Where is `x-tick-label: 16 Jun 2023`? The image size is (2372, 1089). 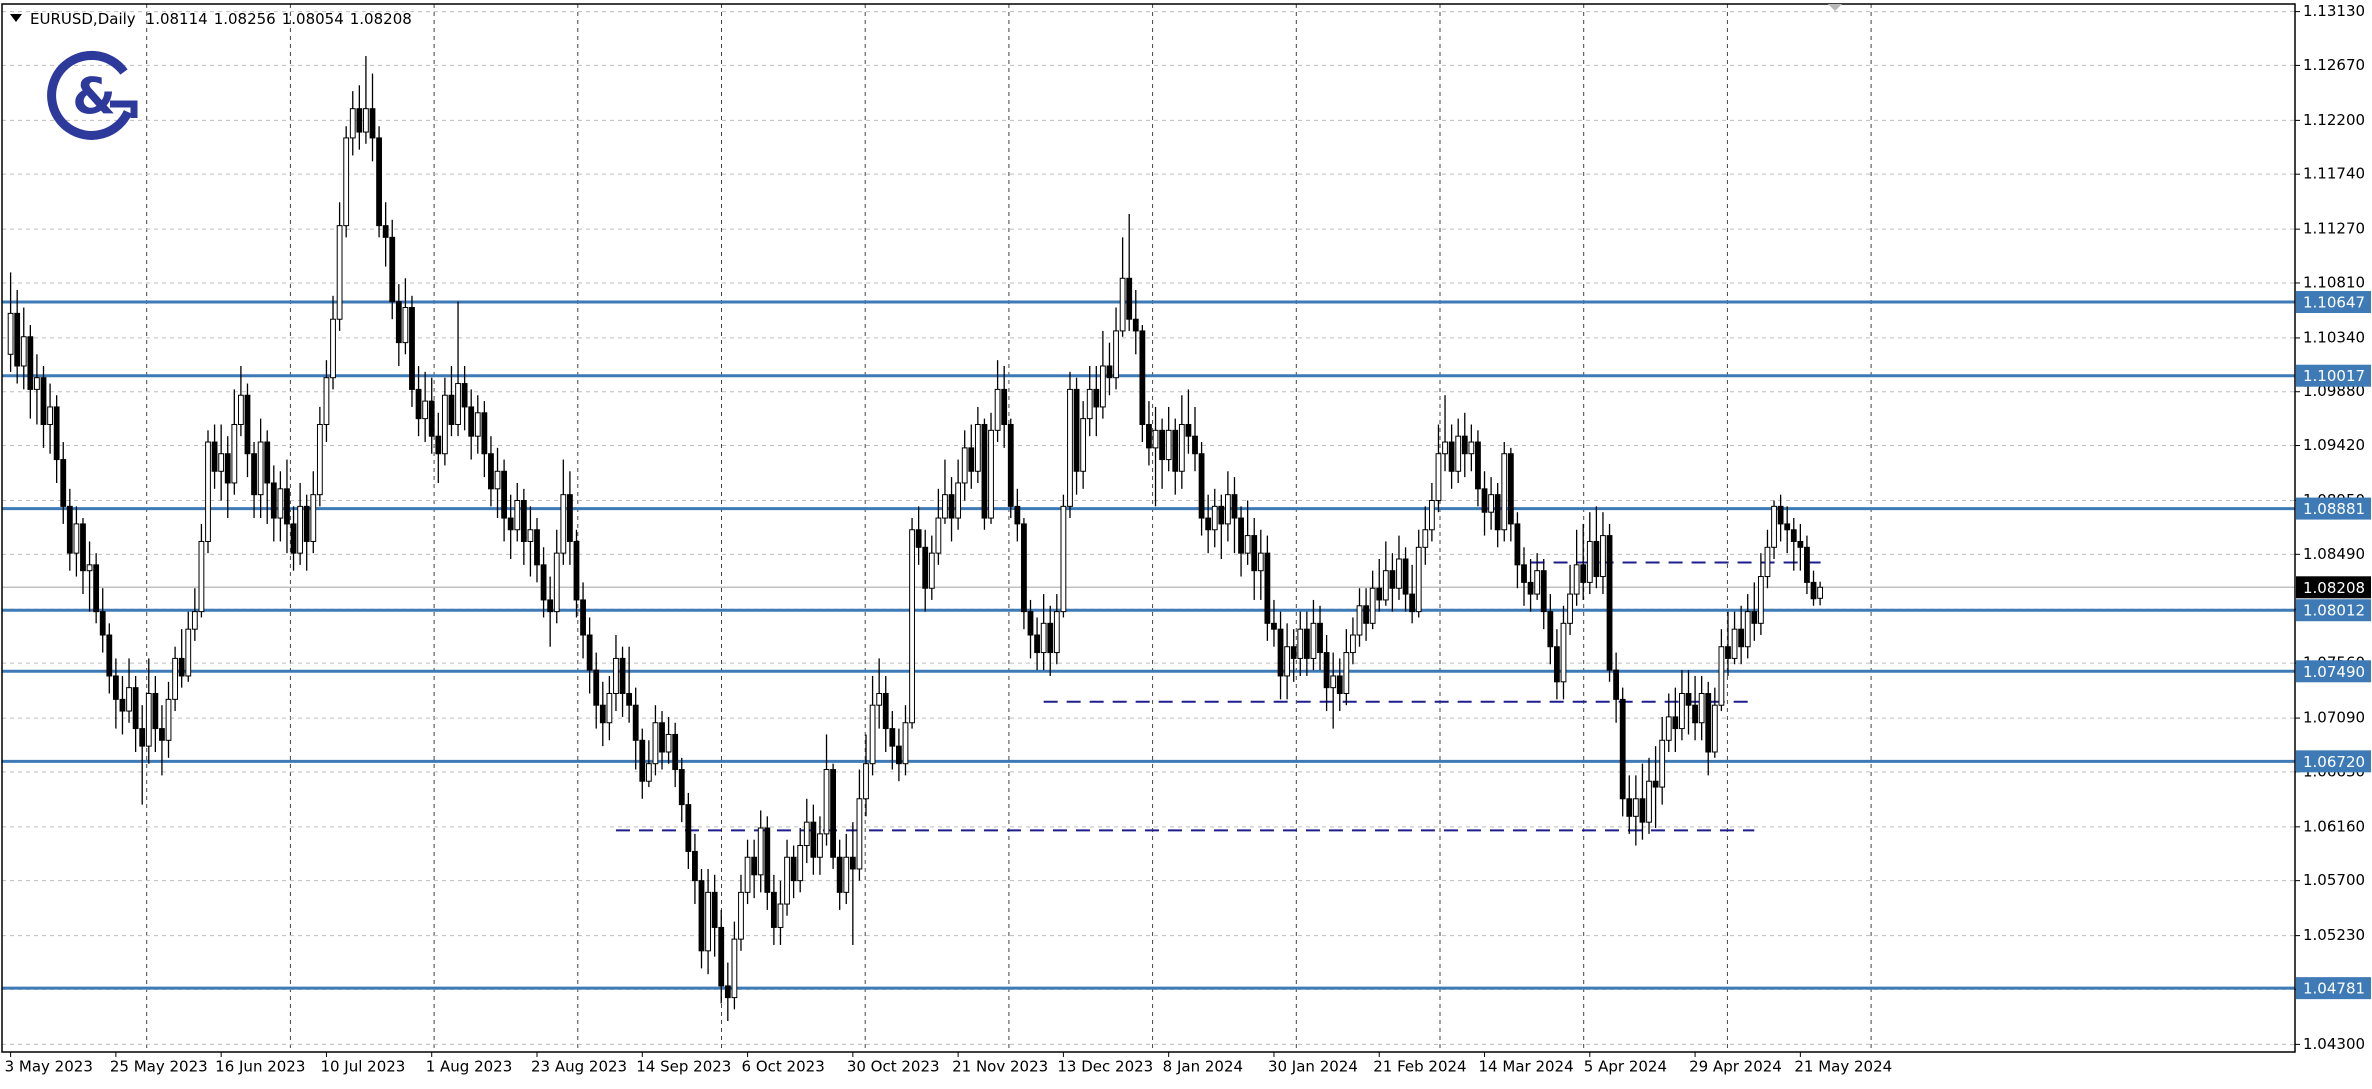
x-tick-label: 16 Jun 2023 is located at coordinates (260, 1067).